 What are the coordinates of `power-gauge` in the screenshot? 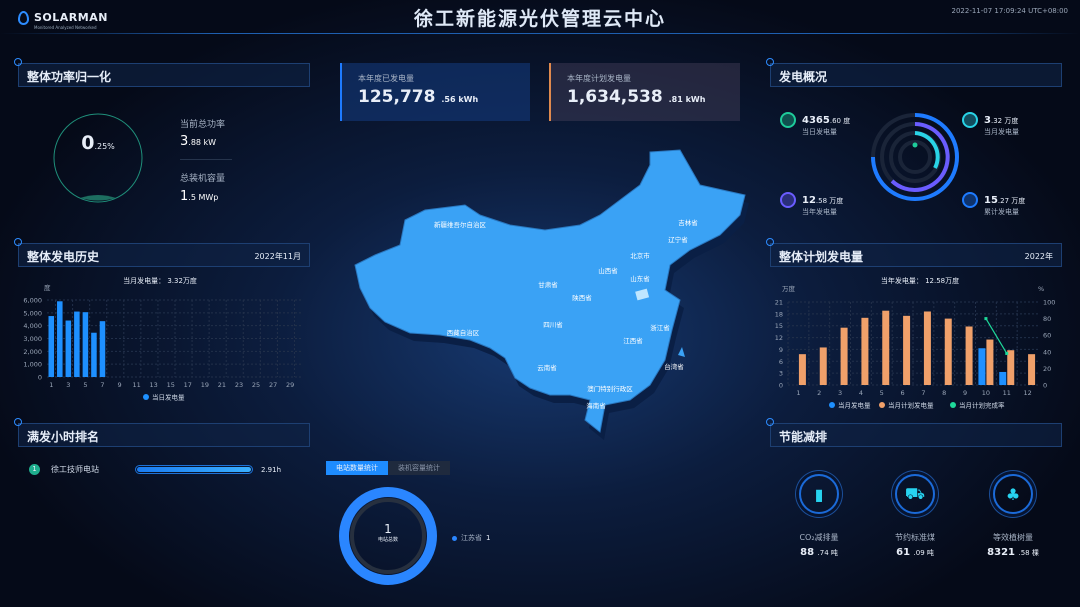 It's located at (98, 158).